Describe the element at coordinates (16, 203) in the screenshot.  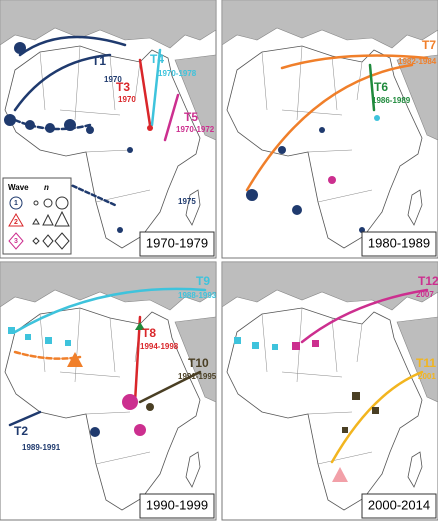
I see `legend-wave: 1` at that location.